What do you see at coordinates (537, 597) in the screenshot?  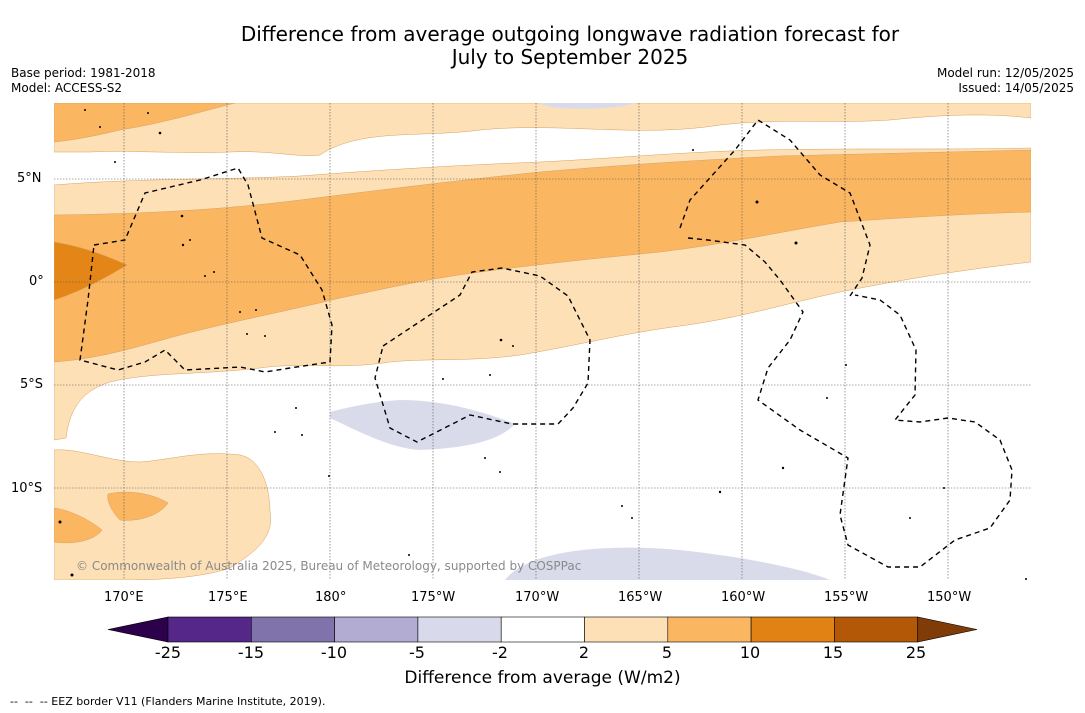 I see `lon-label-170w: 170°W` at bounding box center [537, 597].